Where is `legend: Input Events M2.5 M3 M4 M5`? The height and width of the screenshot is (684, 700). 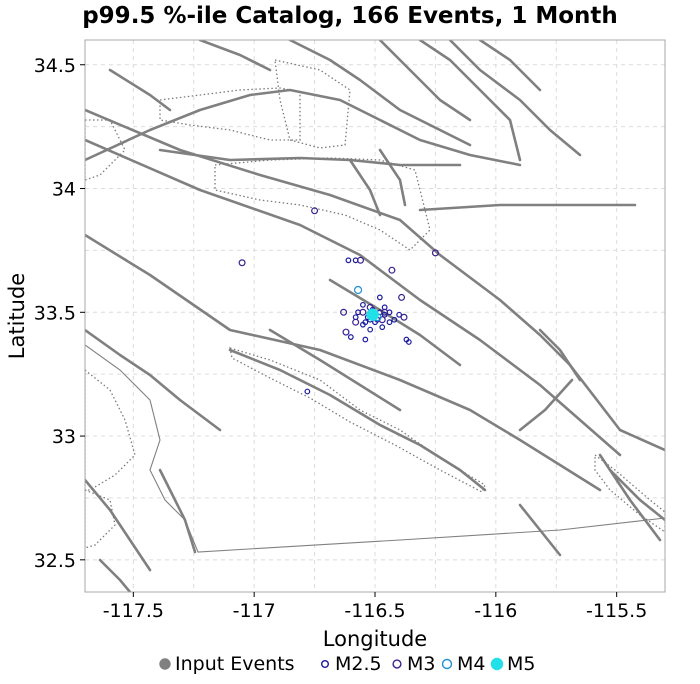 legend: Input Events M2.5 M3 M4 M5 is located at coordinates (347, 664).